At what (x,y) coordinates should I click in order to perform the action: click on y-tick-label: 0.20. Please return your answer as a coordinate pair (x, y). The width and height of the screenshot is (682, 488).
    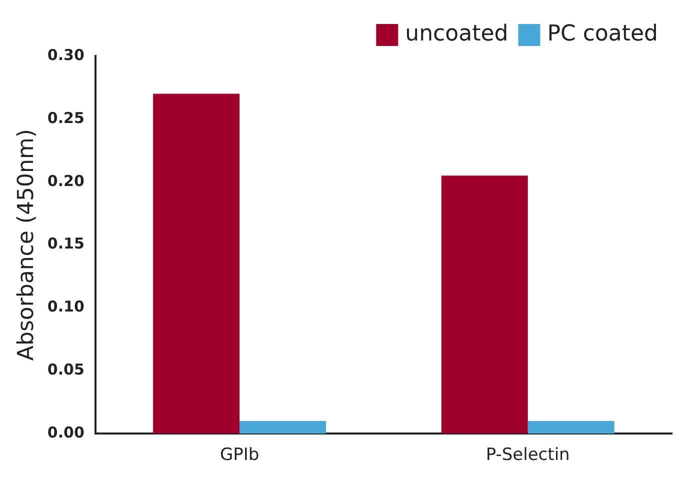
    Looking at the image, I should click on (65, 181).